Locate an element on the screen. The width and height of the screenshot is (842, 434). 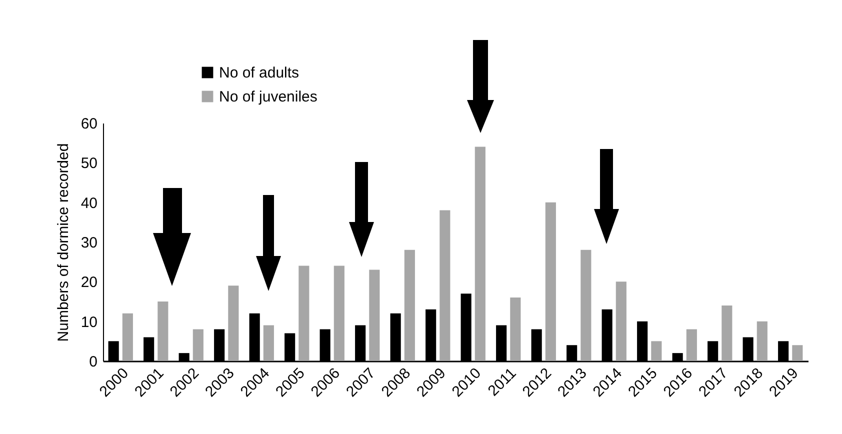
legend-label: No of adults is located at coordinates (259, 73).